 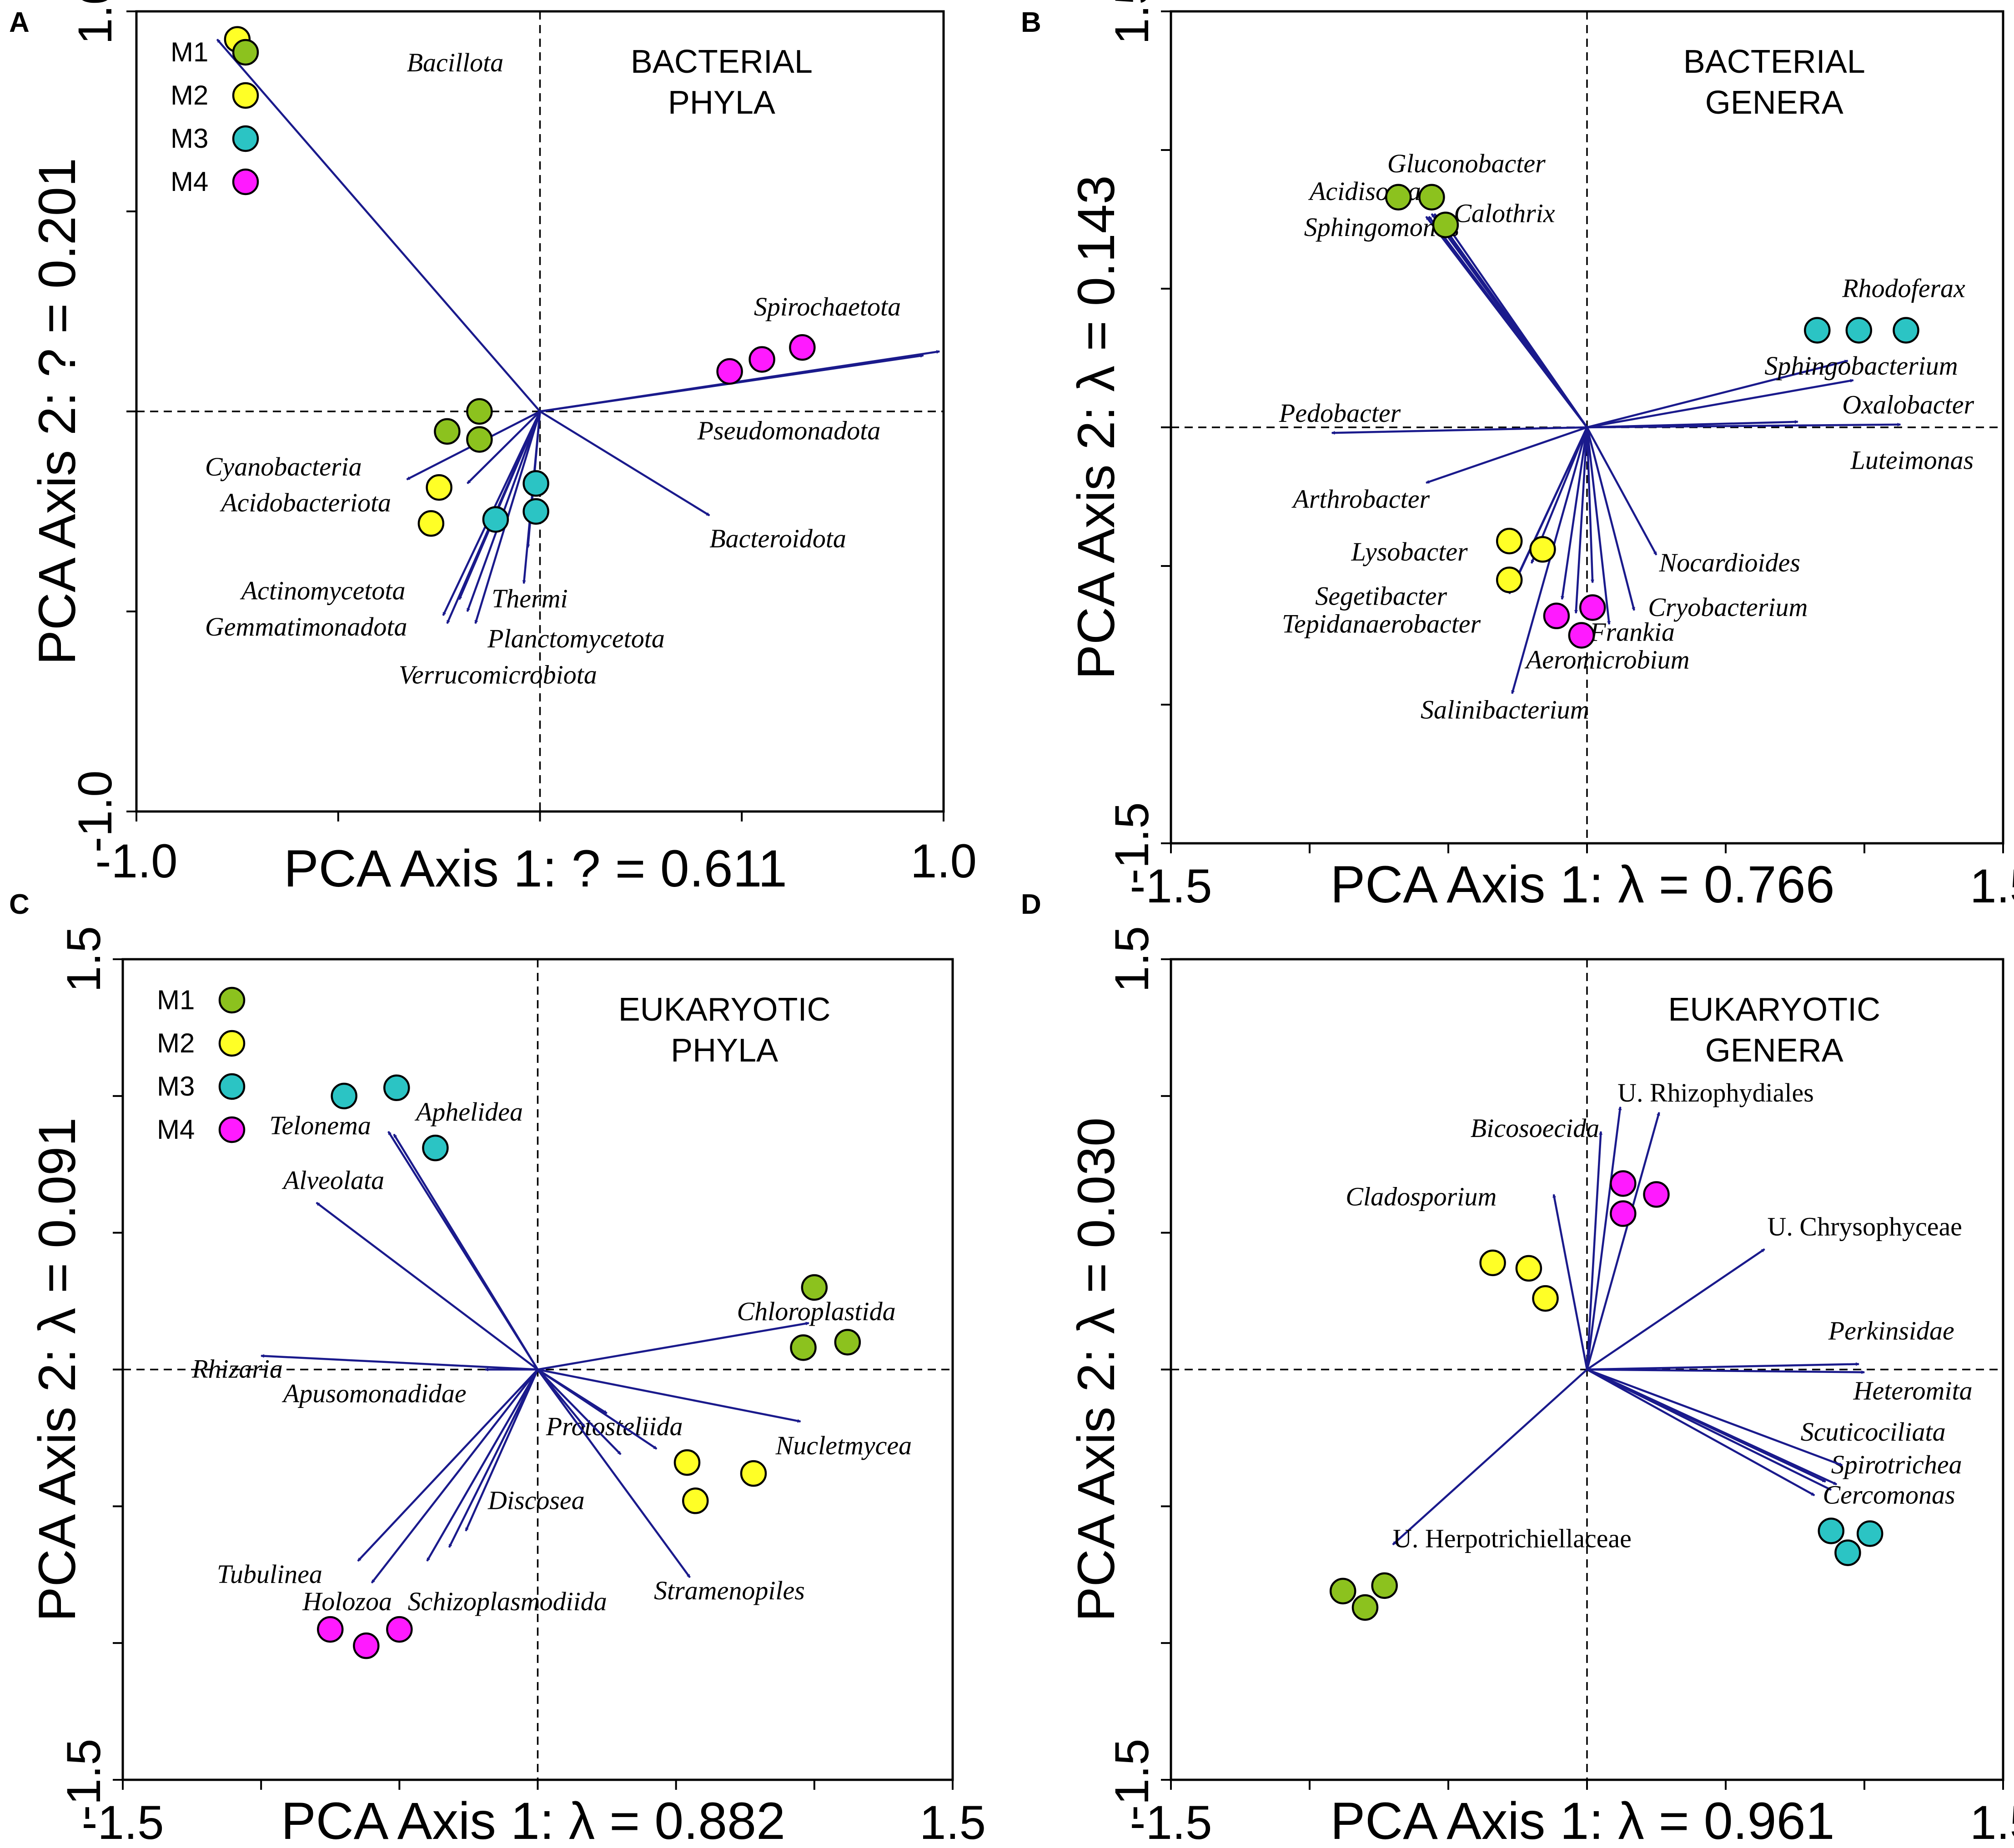 I want to click on vector-label: Acidobacteriota, so click(x=305, y=503).